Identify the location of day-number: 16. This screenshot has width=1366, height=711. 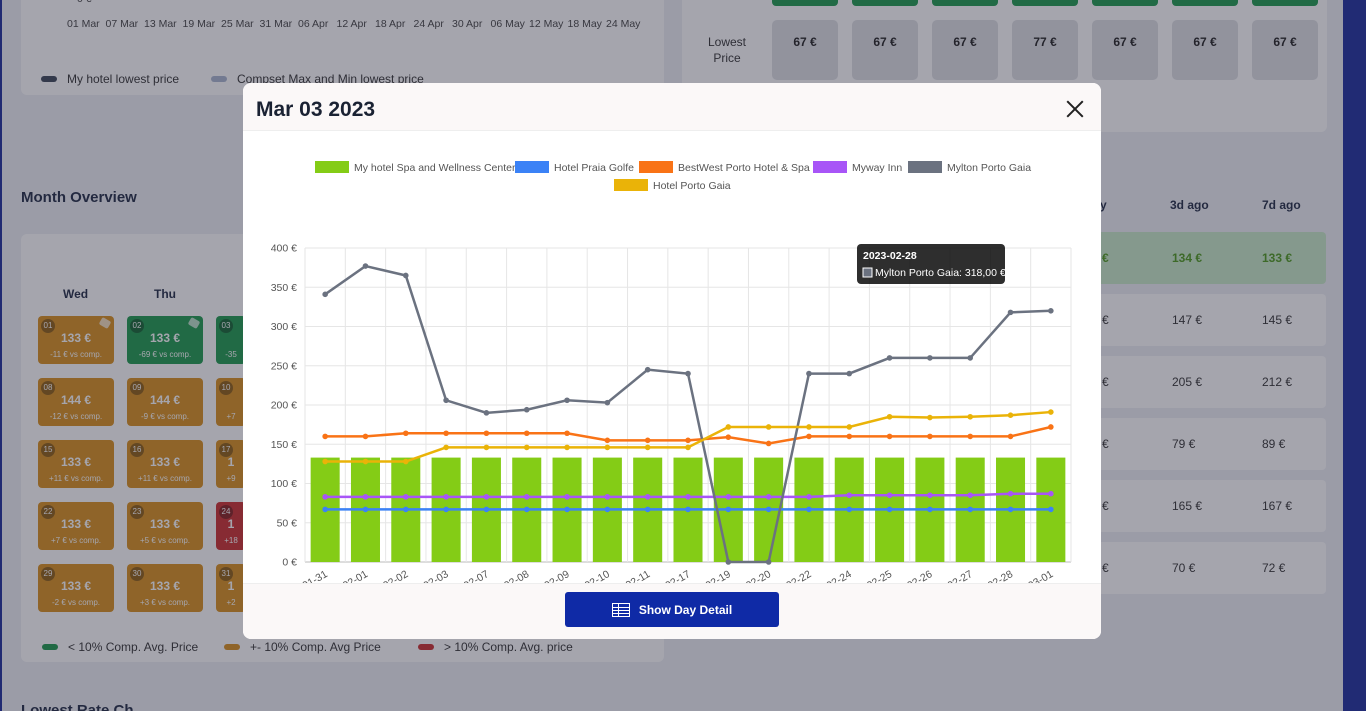
(137, 450).